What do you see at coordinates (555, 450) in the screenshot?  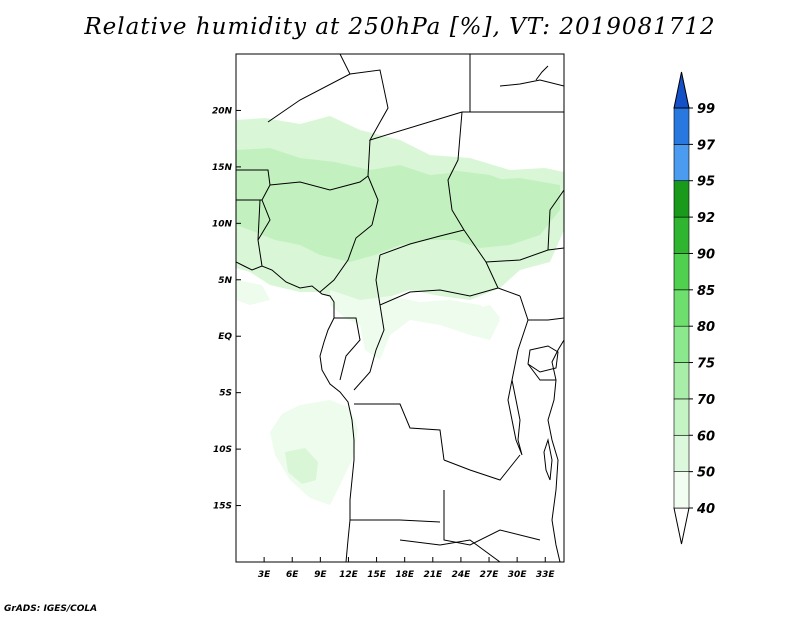 I see `coastline-east` at bounding box center [555, 450].